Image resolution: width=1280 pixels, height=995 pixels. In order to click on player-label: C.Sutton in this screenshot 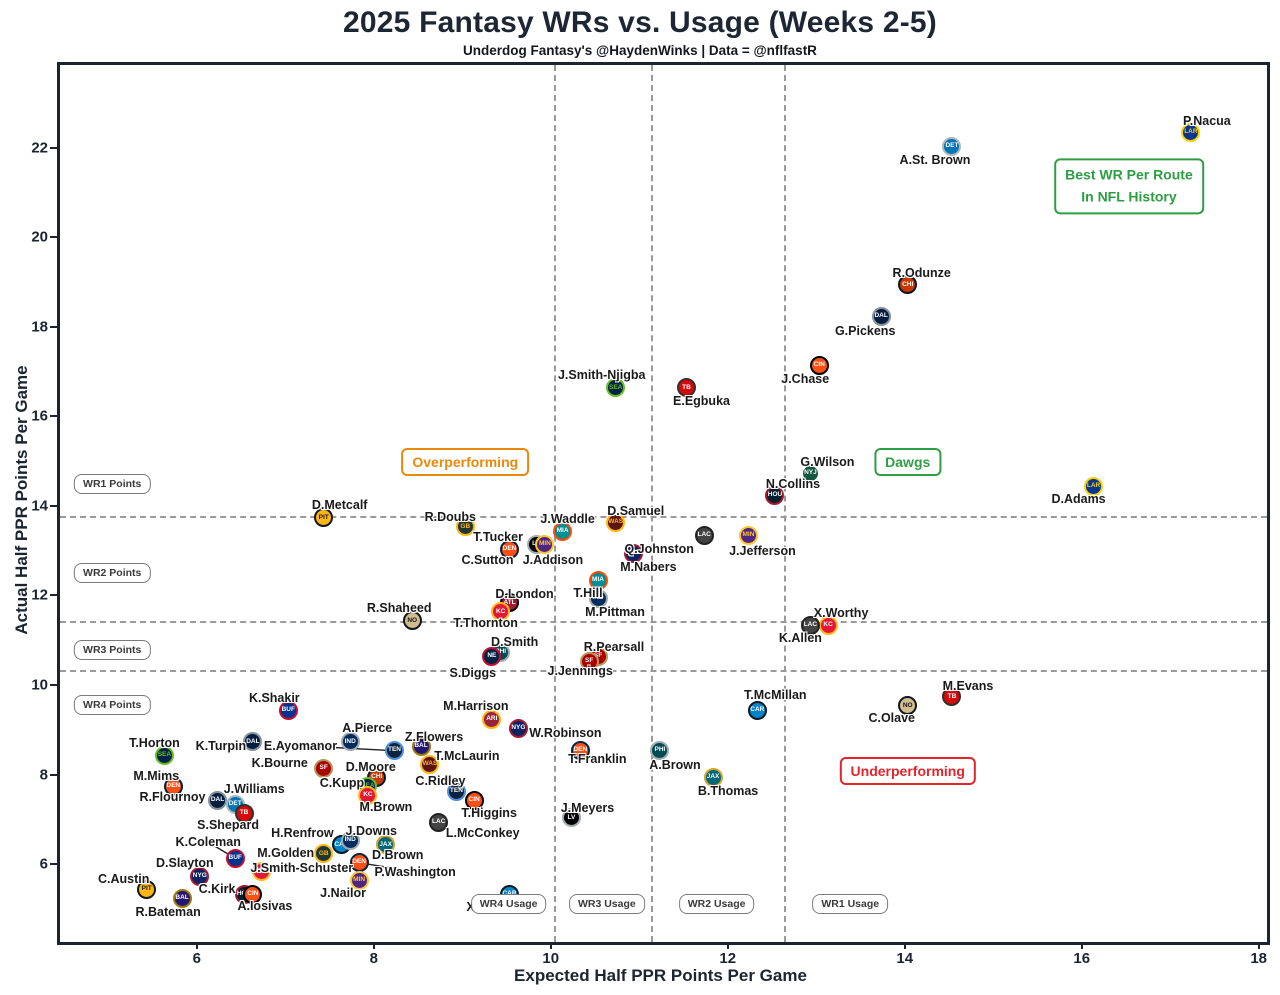, I will do `click(487, 560)`.